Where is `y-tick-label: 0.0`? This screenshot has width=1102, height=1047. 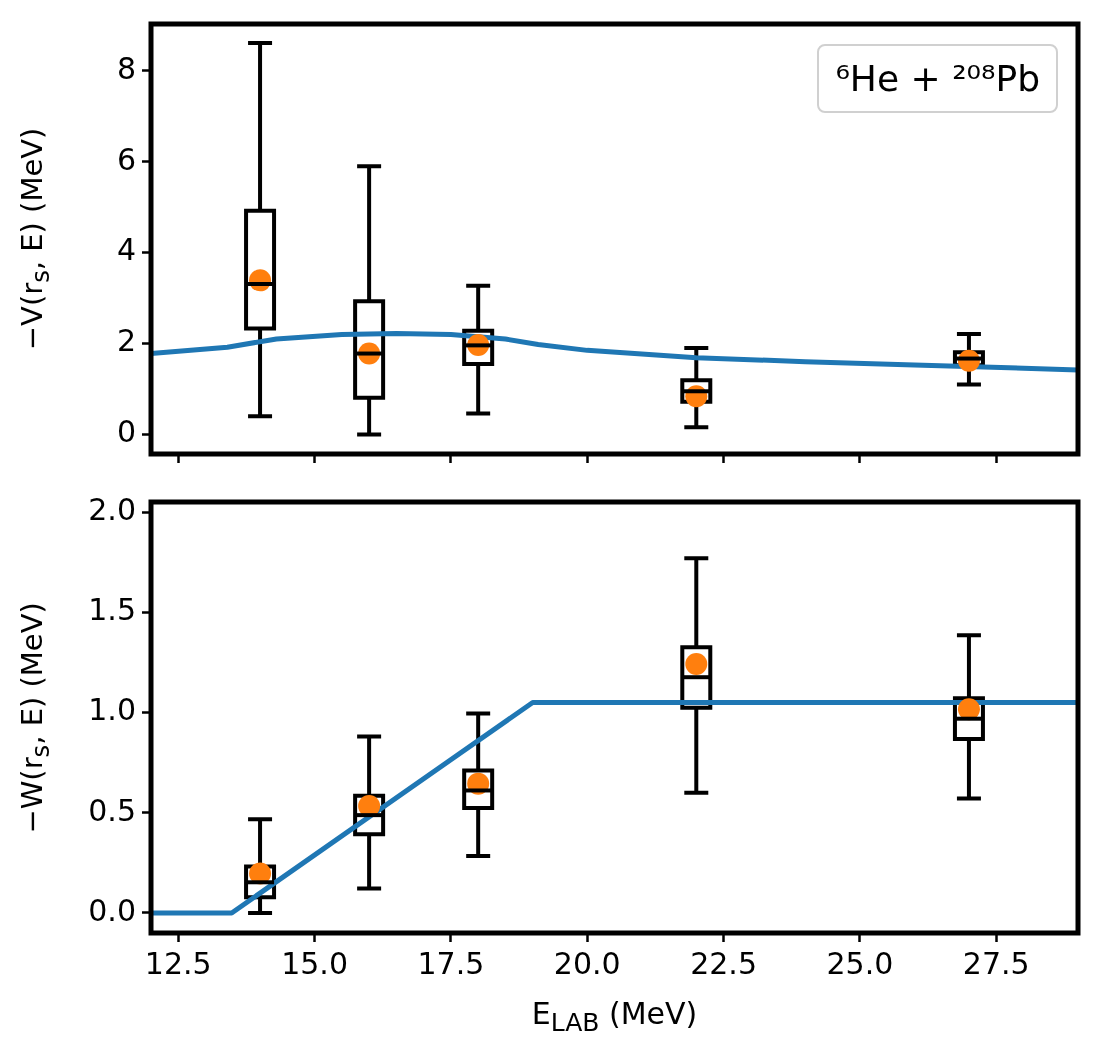
y-tick-label: 0.0 is located at coordinates (112, 910).